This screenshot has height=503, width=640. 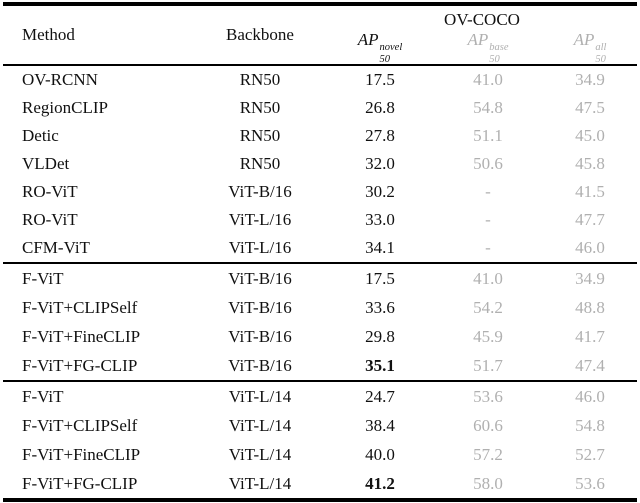 What do you see at coordinates (320, 4) in the screenshot?
I see `top-rule` at bounding box center [320, 4].